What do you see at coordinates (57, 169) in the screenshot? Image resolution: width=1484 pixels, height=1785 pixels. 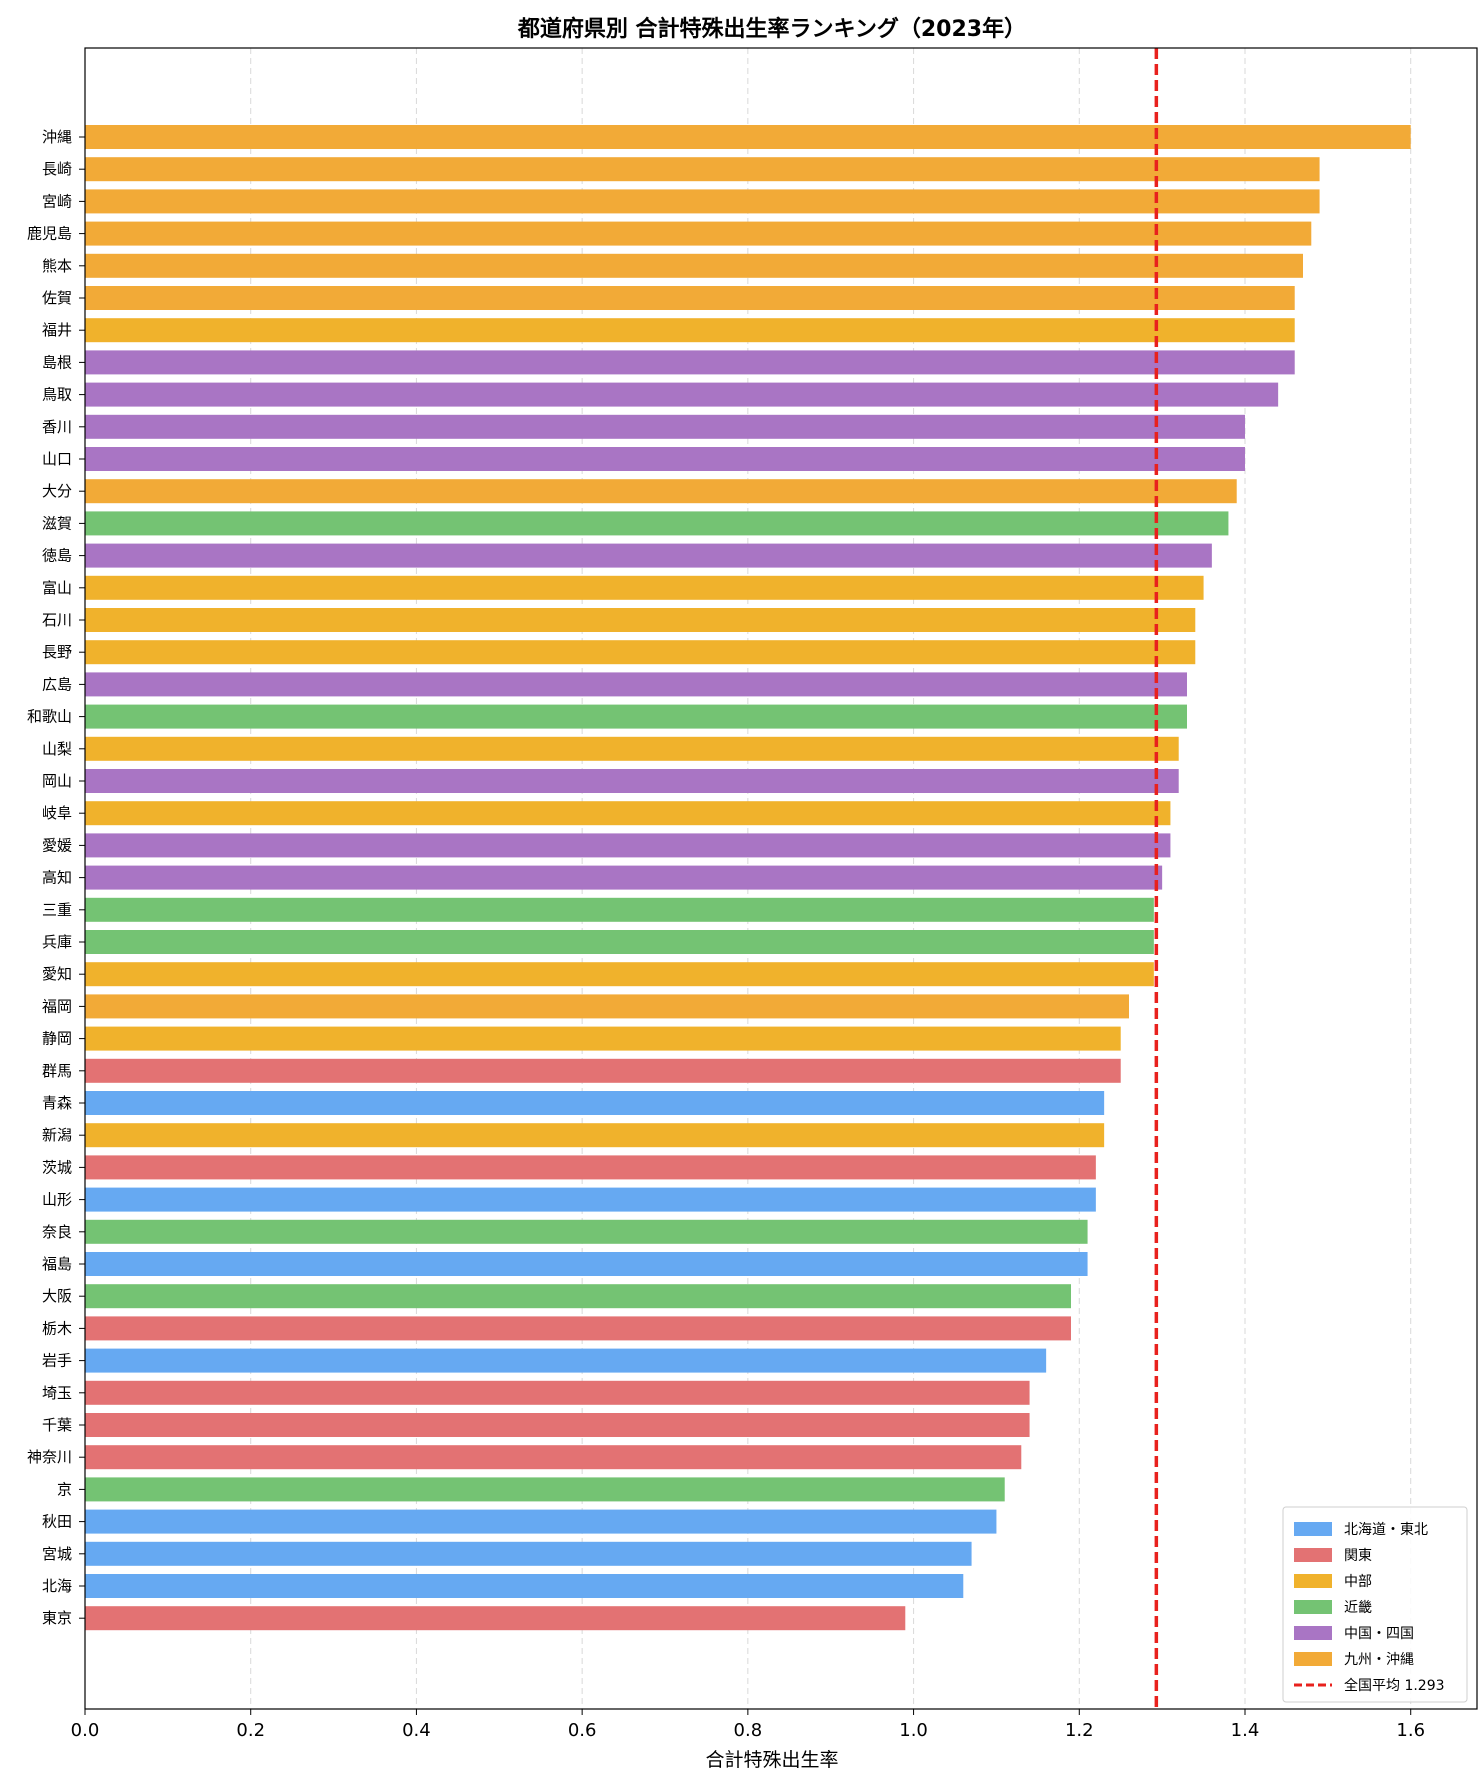 I see `y-tick-label: 長崎` at bounding box center [57, 169].